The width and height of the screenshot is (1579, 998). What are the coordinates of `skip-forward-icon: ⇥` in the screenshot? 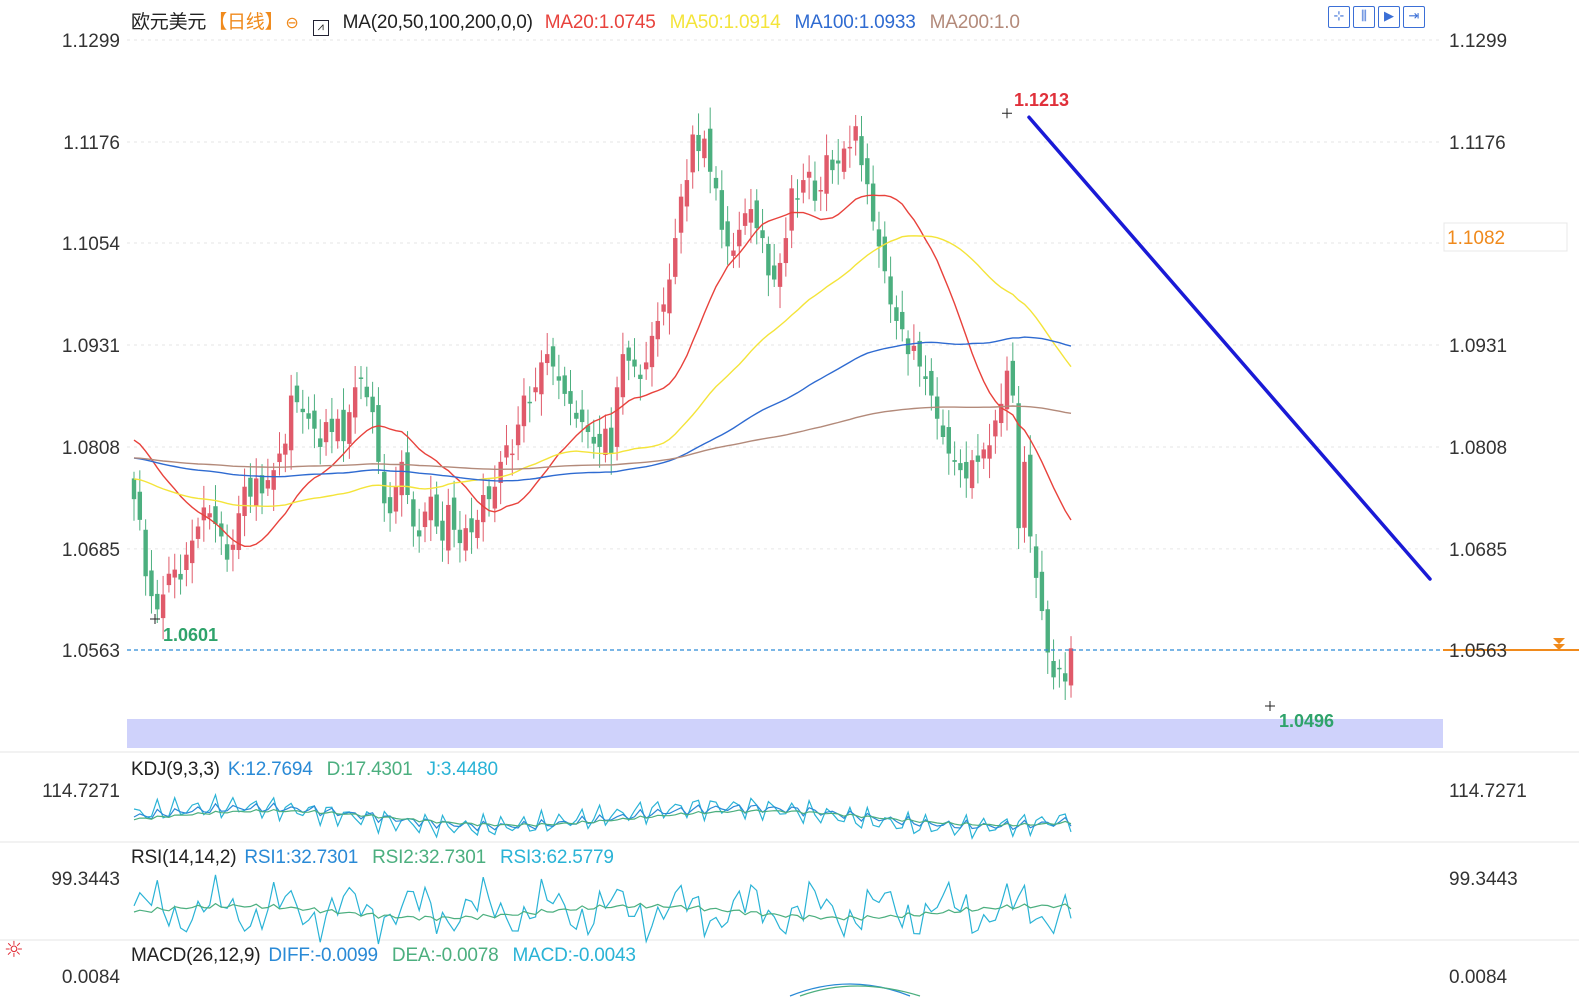 It's located at (1414, 17).